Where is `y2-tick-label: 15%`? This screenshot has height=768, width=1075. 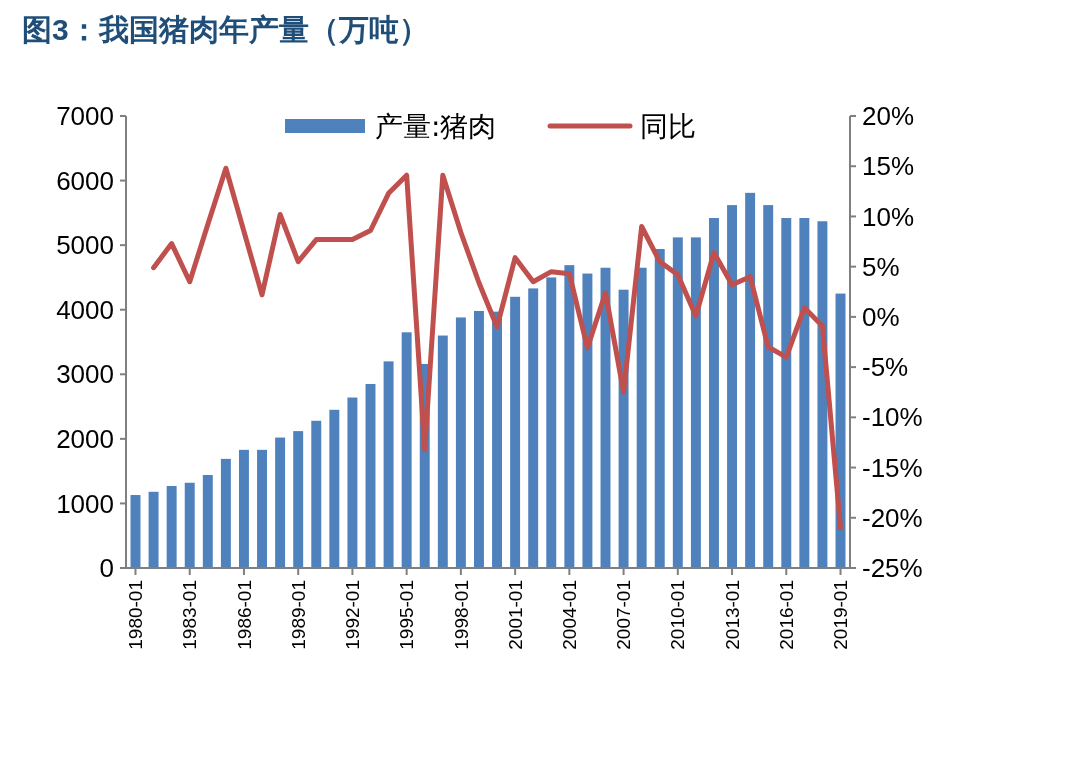
y2-tick-label: 15% is located at coordinates (888, 166).